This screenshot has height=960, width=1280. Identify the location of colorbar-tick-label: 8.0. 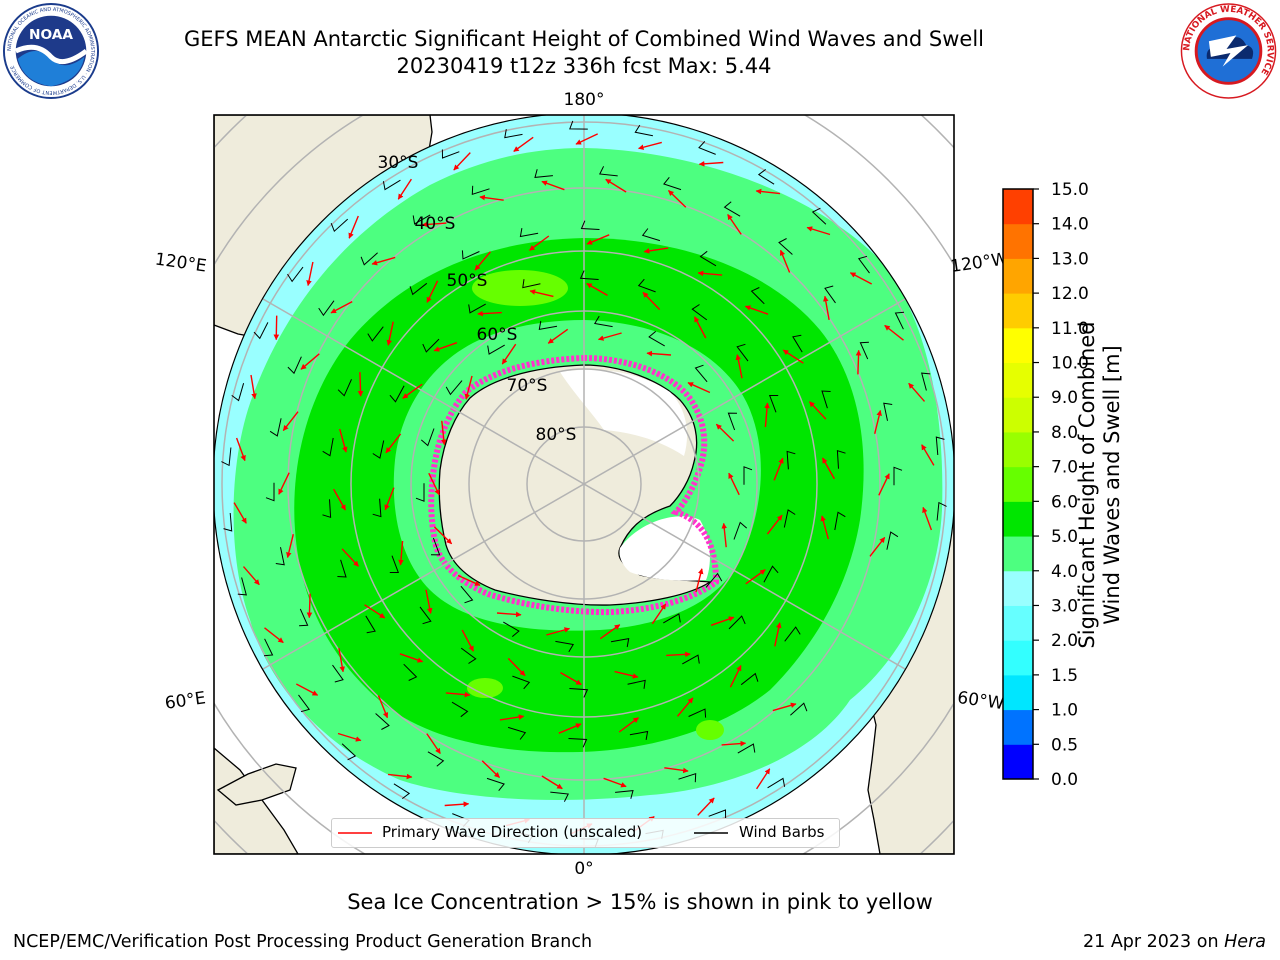
(1064, 433).